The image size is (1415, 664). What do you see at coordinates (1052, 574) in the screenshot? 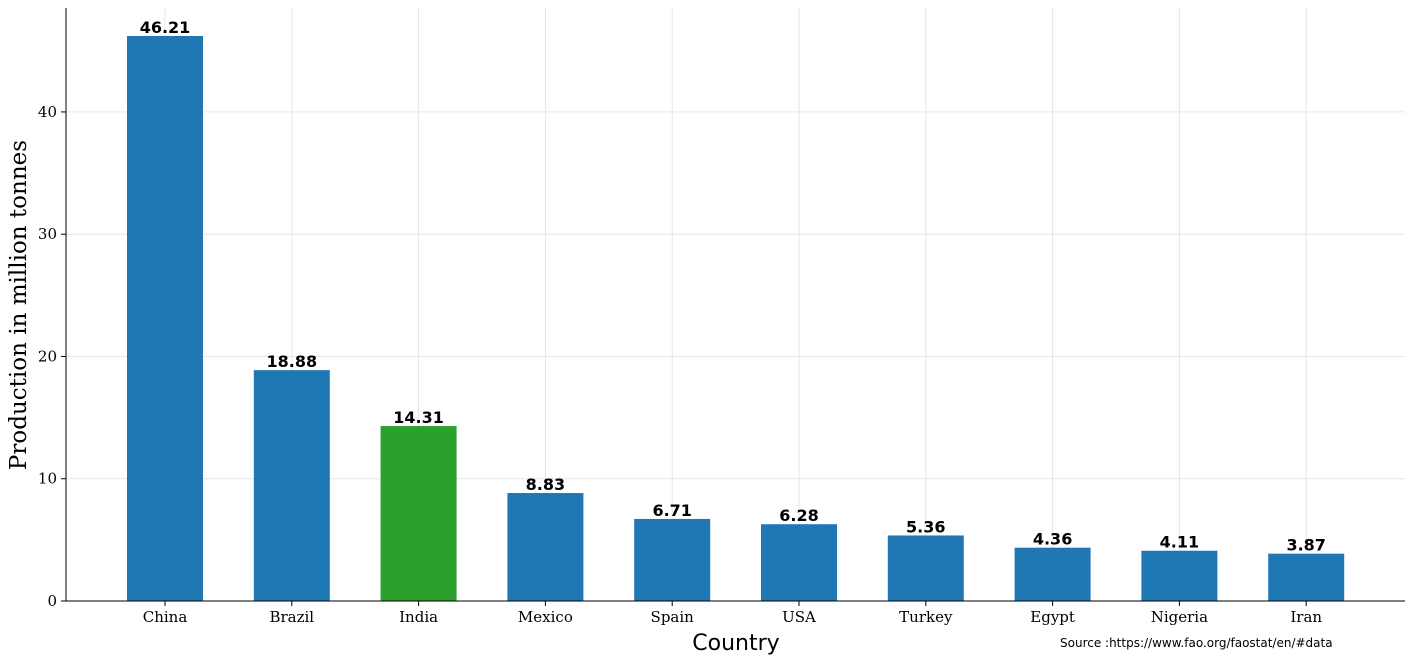
I see `bar-egypt` at bounding box center [1052, 574].